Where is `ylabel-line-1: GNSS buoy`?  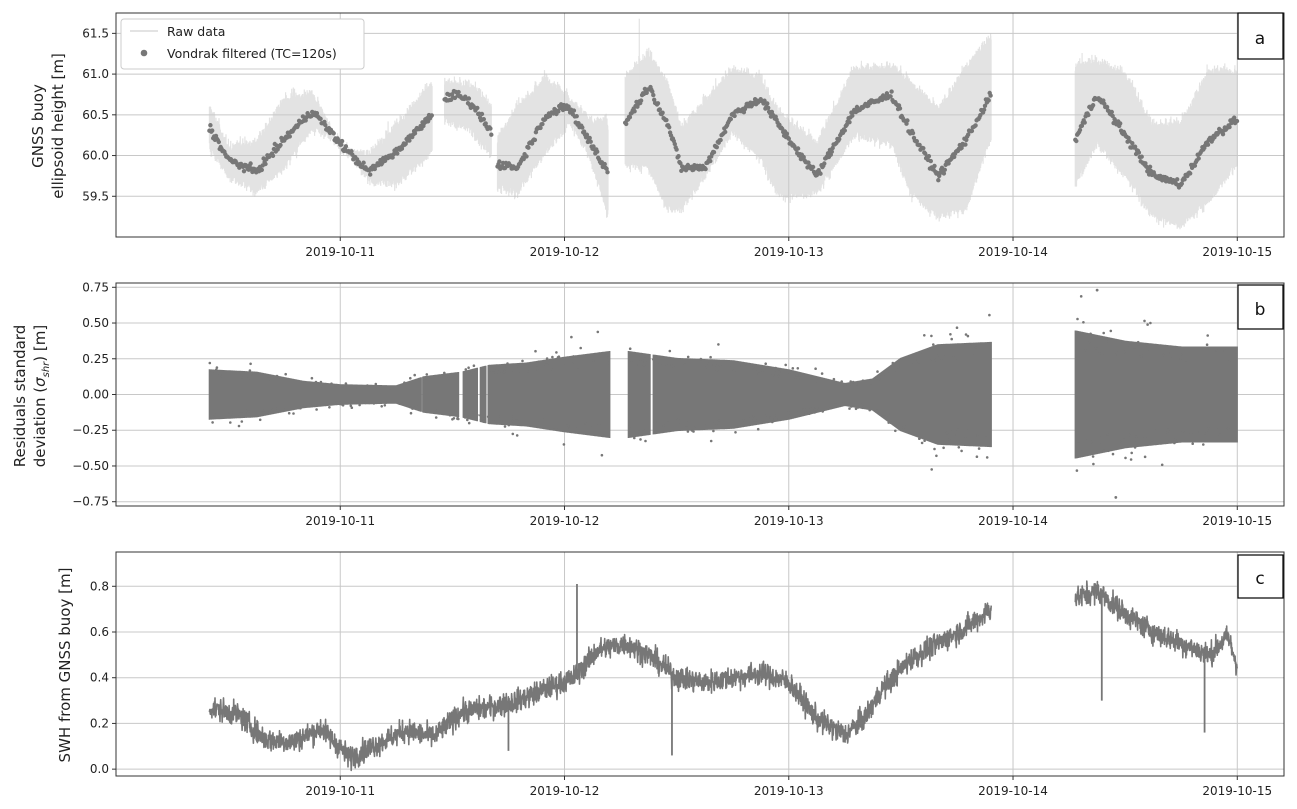 ylabel-line-1: GNSS buoy is located at coordinates (38, 126).